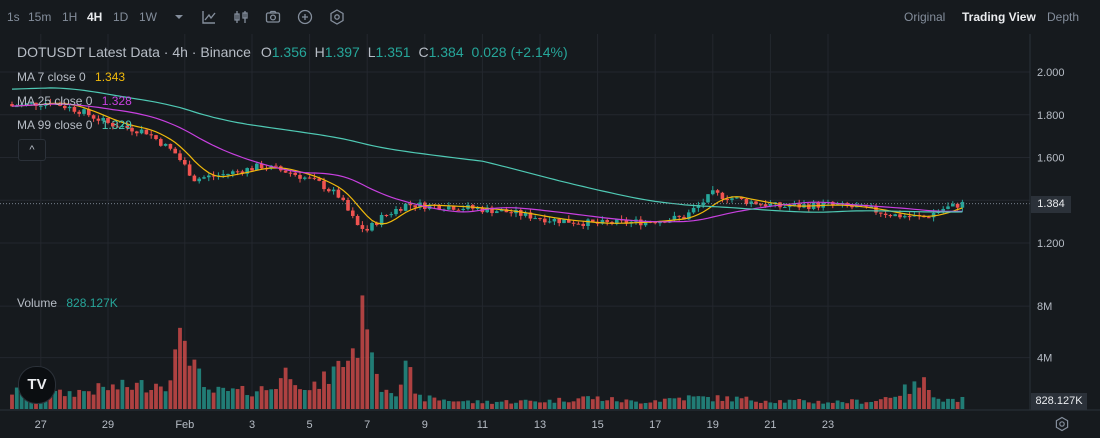 This screenshot has height=438, width=1100. Describe the element at coordinates (70, 17) in the screenshot. I see `timeframe-1h: 1H` at that location.